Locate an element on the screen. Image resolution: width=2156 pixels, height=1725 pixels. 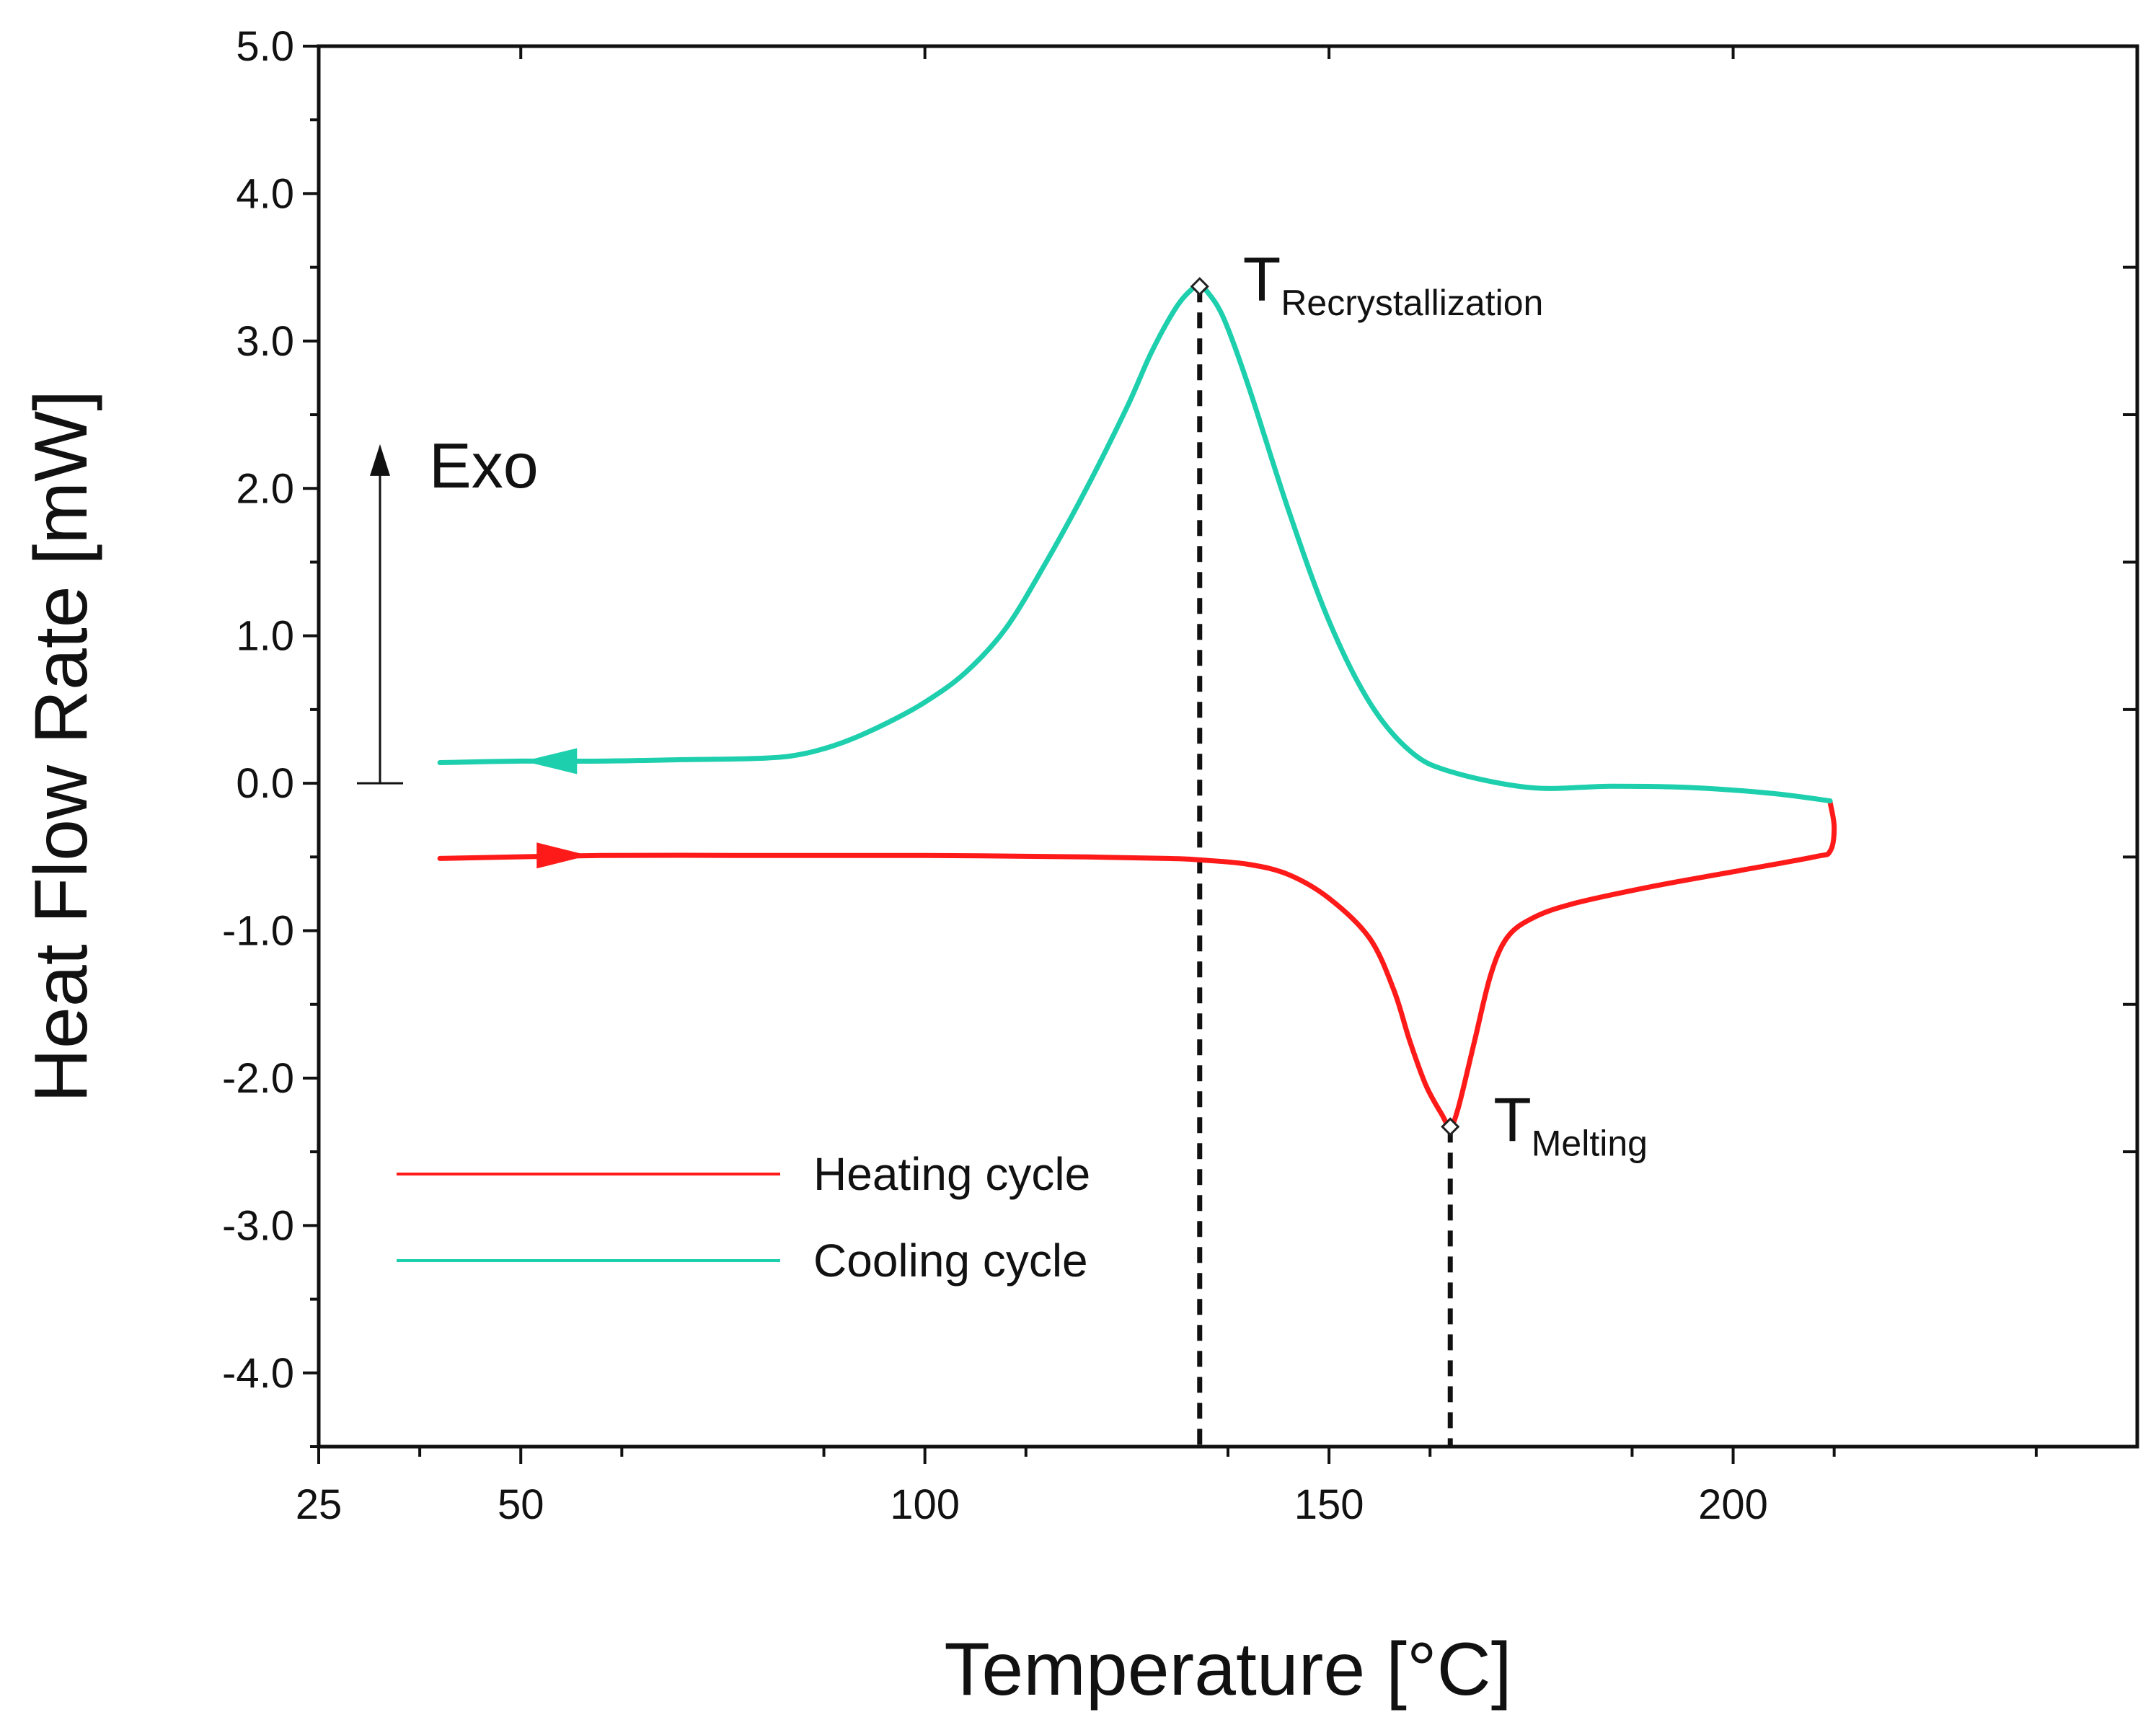
x-tick-label: 150 is located at coordinates (1329, 1505).